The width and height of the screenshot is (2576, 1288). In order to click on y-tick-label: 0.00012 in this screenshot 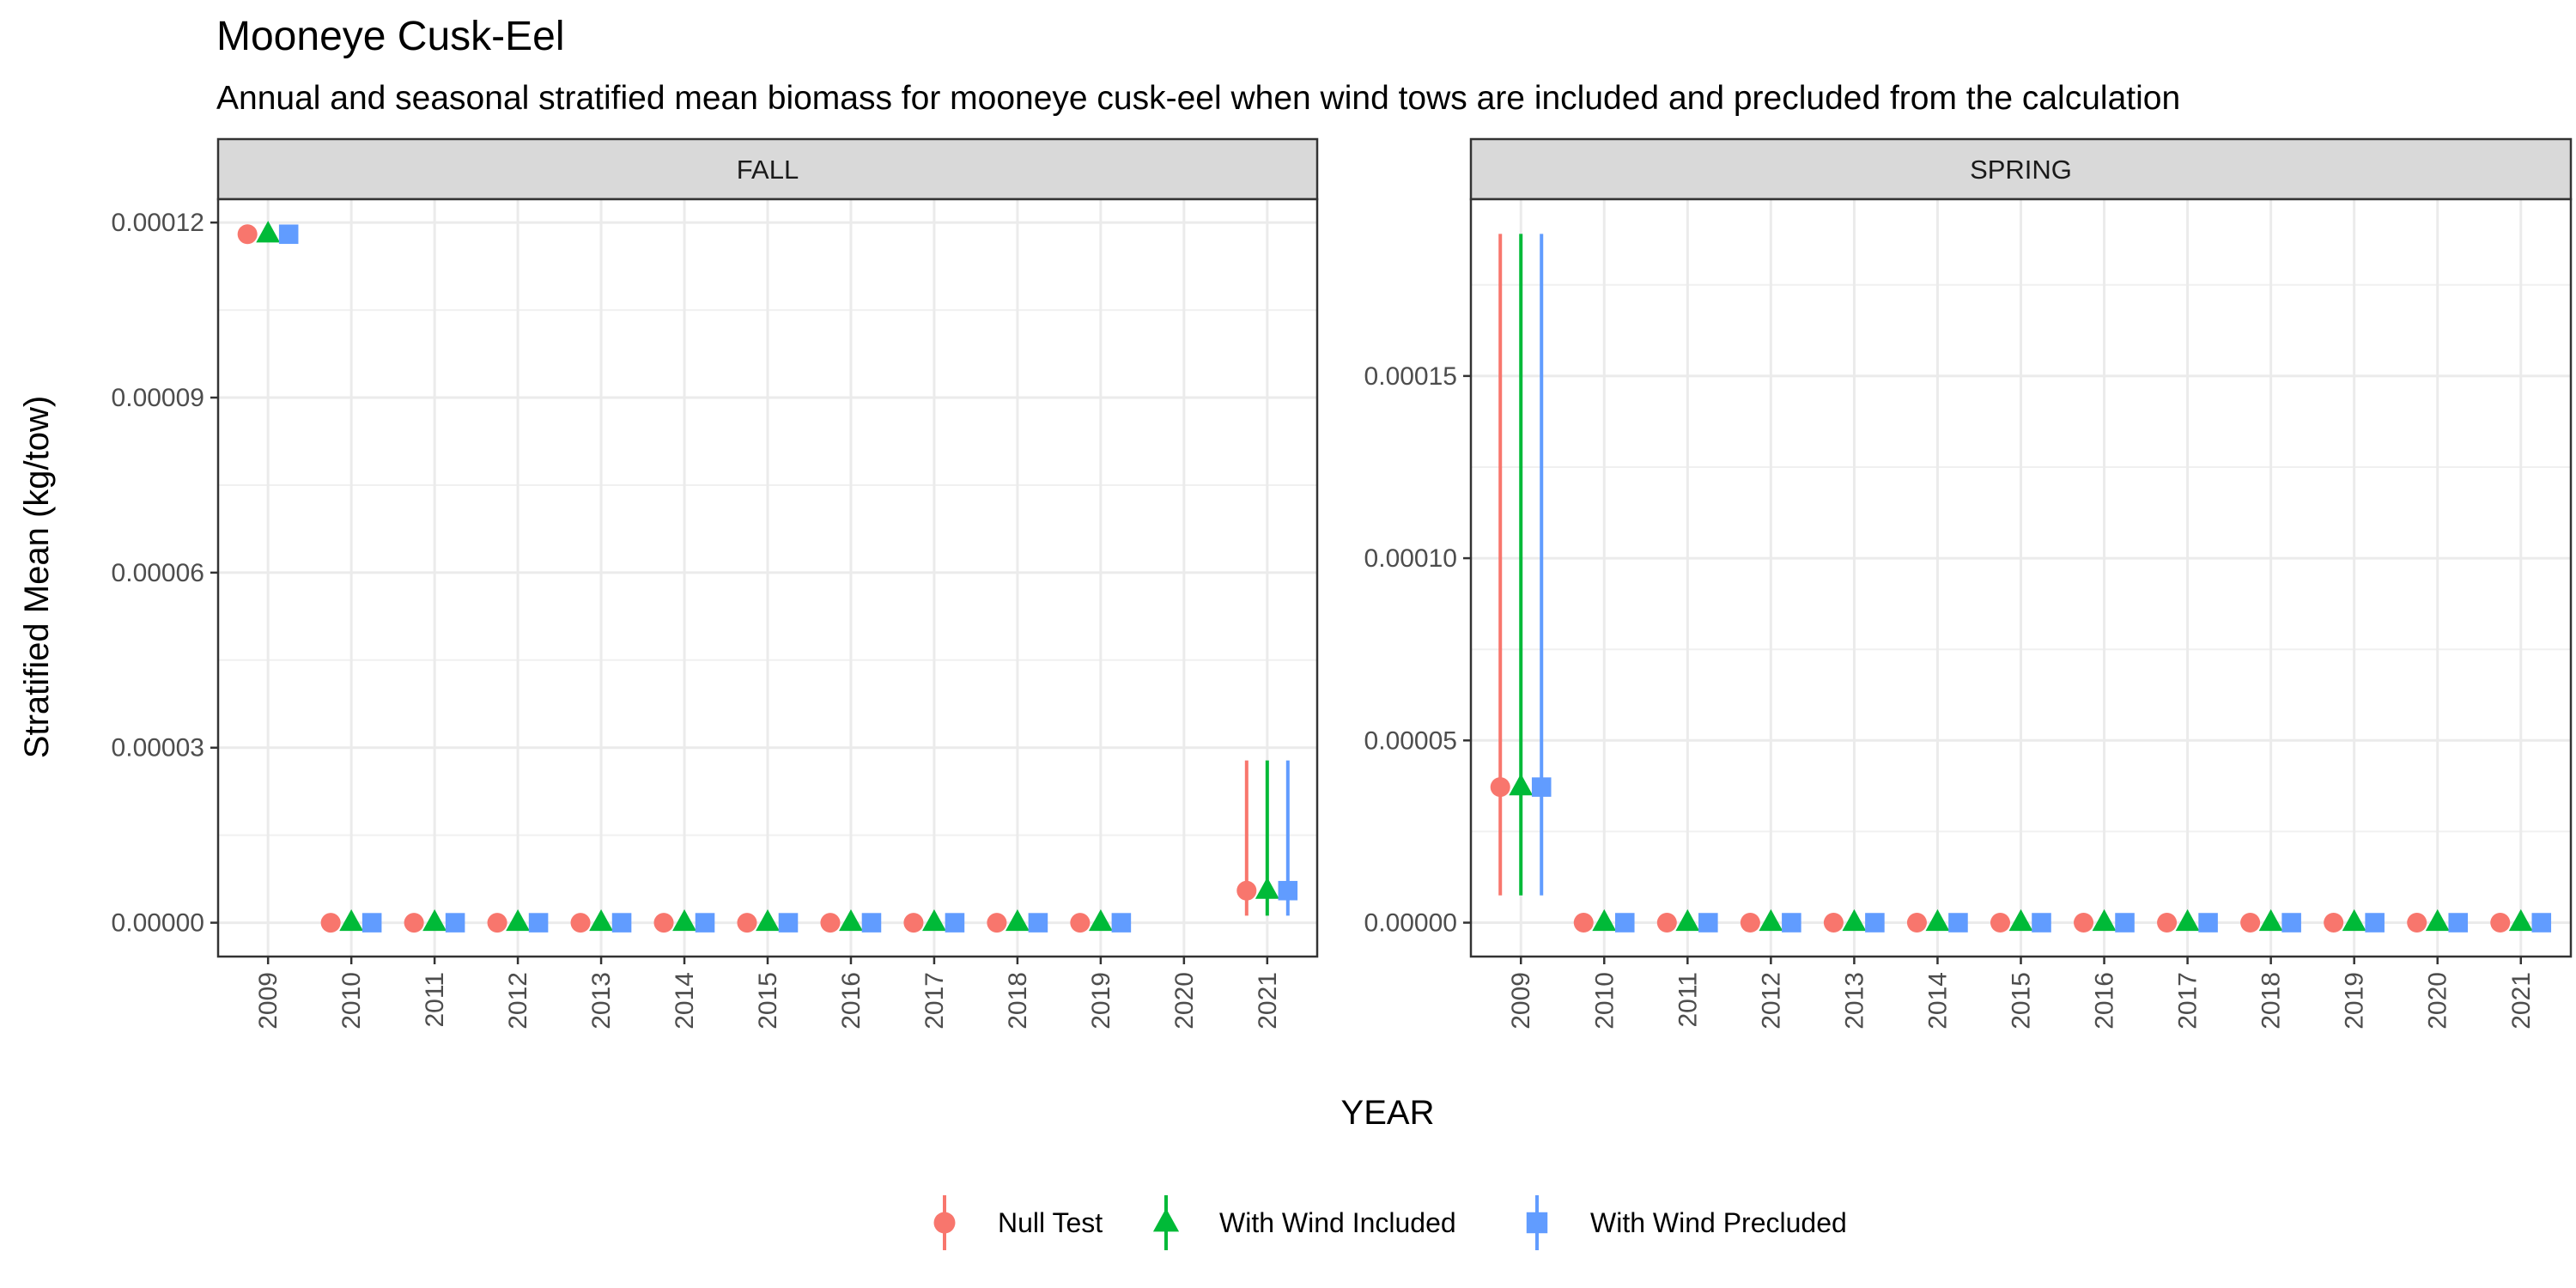, I will do `click(158, 223)`.